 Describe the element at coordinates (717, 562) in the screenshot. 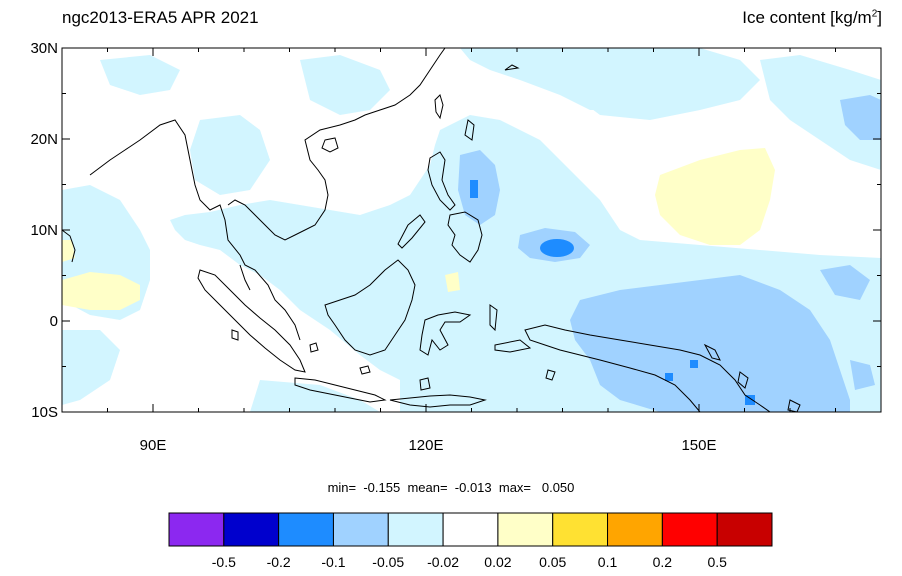

I see `colorbar-label: 0.5` at that location.